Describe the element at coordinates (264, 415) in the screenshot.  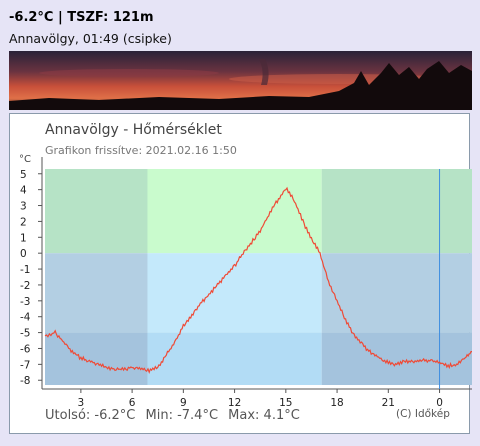
I see `max-value: Max: 4.1°C` at that location.